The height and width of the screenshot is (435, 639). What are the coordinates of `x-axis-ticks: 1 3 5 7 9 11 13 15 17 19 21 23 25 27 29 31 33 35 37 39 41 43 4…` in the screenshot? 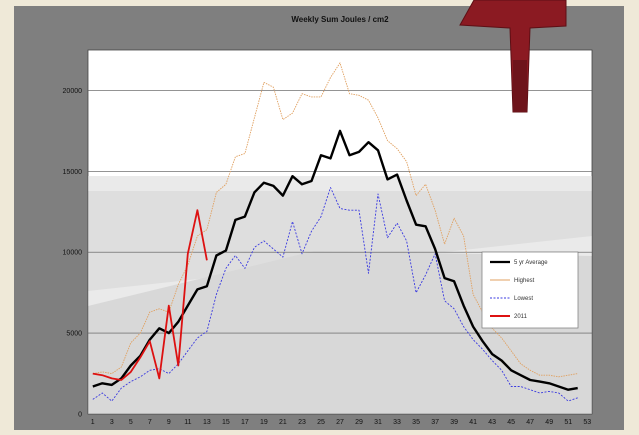 It's located at (341, 422).